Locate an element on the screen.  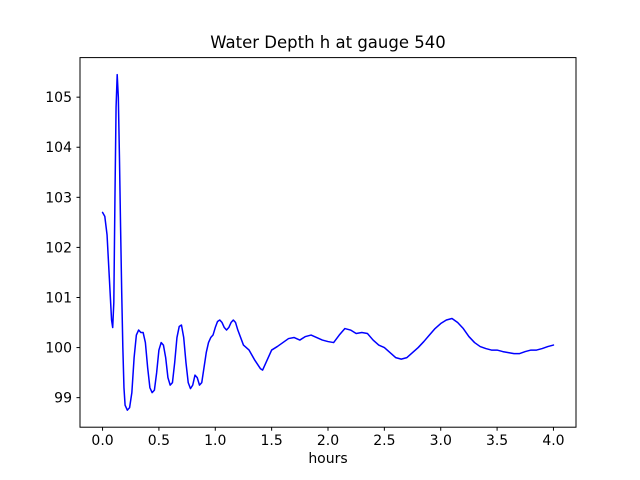
x-tick-label: 2.5 is located at coordinates (384, 441).